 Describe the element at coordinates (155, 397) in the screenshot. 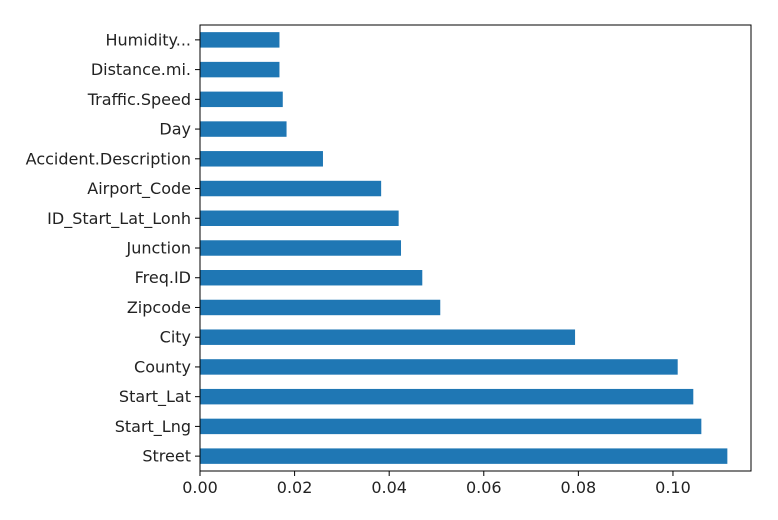

I see `y-tick-label: Start_Lat` at that location.